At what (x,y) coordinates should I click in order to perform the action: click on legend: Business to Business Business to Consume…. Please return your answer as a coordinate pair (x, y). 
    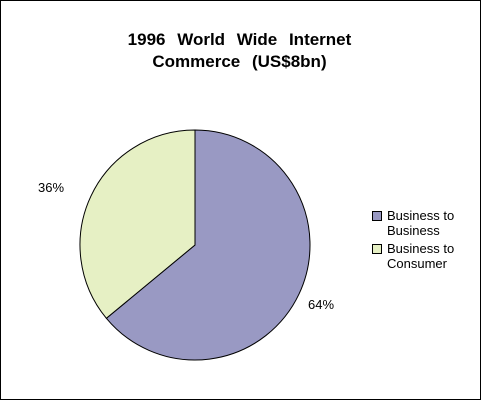
    Looking at the image, I should click on (426, 241).